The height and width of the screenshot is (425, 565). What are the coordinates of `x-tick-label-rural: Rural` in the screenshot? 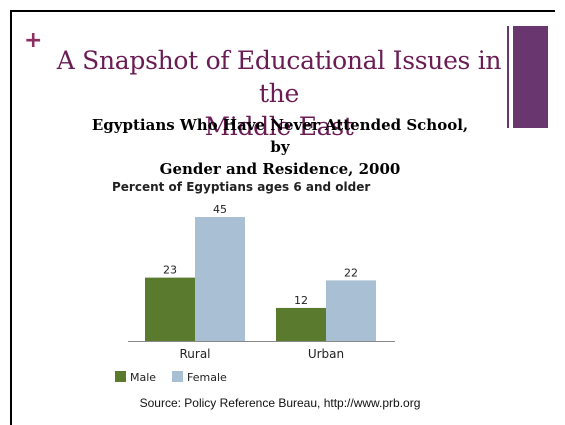 It's located at (194, 354).